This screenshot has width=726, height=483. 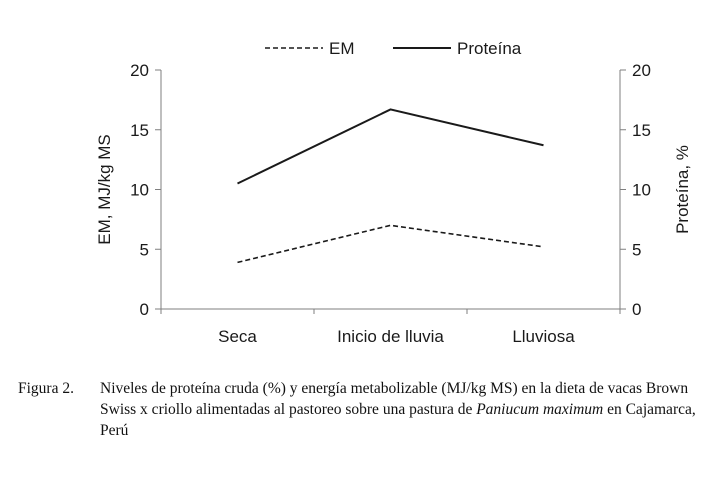 What do you see at coordinates (636, 309) in the screenshot?
I see `y2-tick-label: 0` at bounding box center [636, 309].